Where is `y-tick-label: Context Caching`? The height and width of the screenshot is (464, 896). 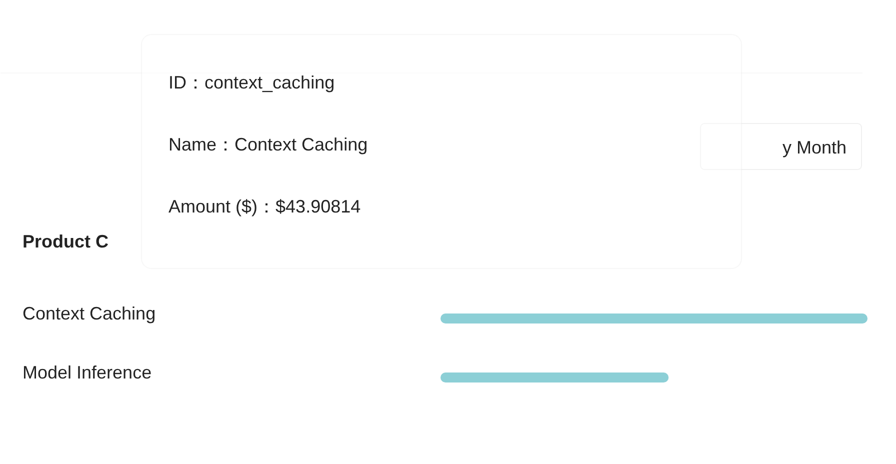
y-tick-label: Context Caching is located at coordinates (89, 314).